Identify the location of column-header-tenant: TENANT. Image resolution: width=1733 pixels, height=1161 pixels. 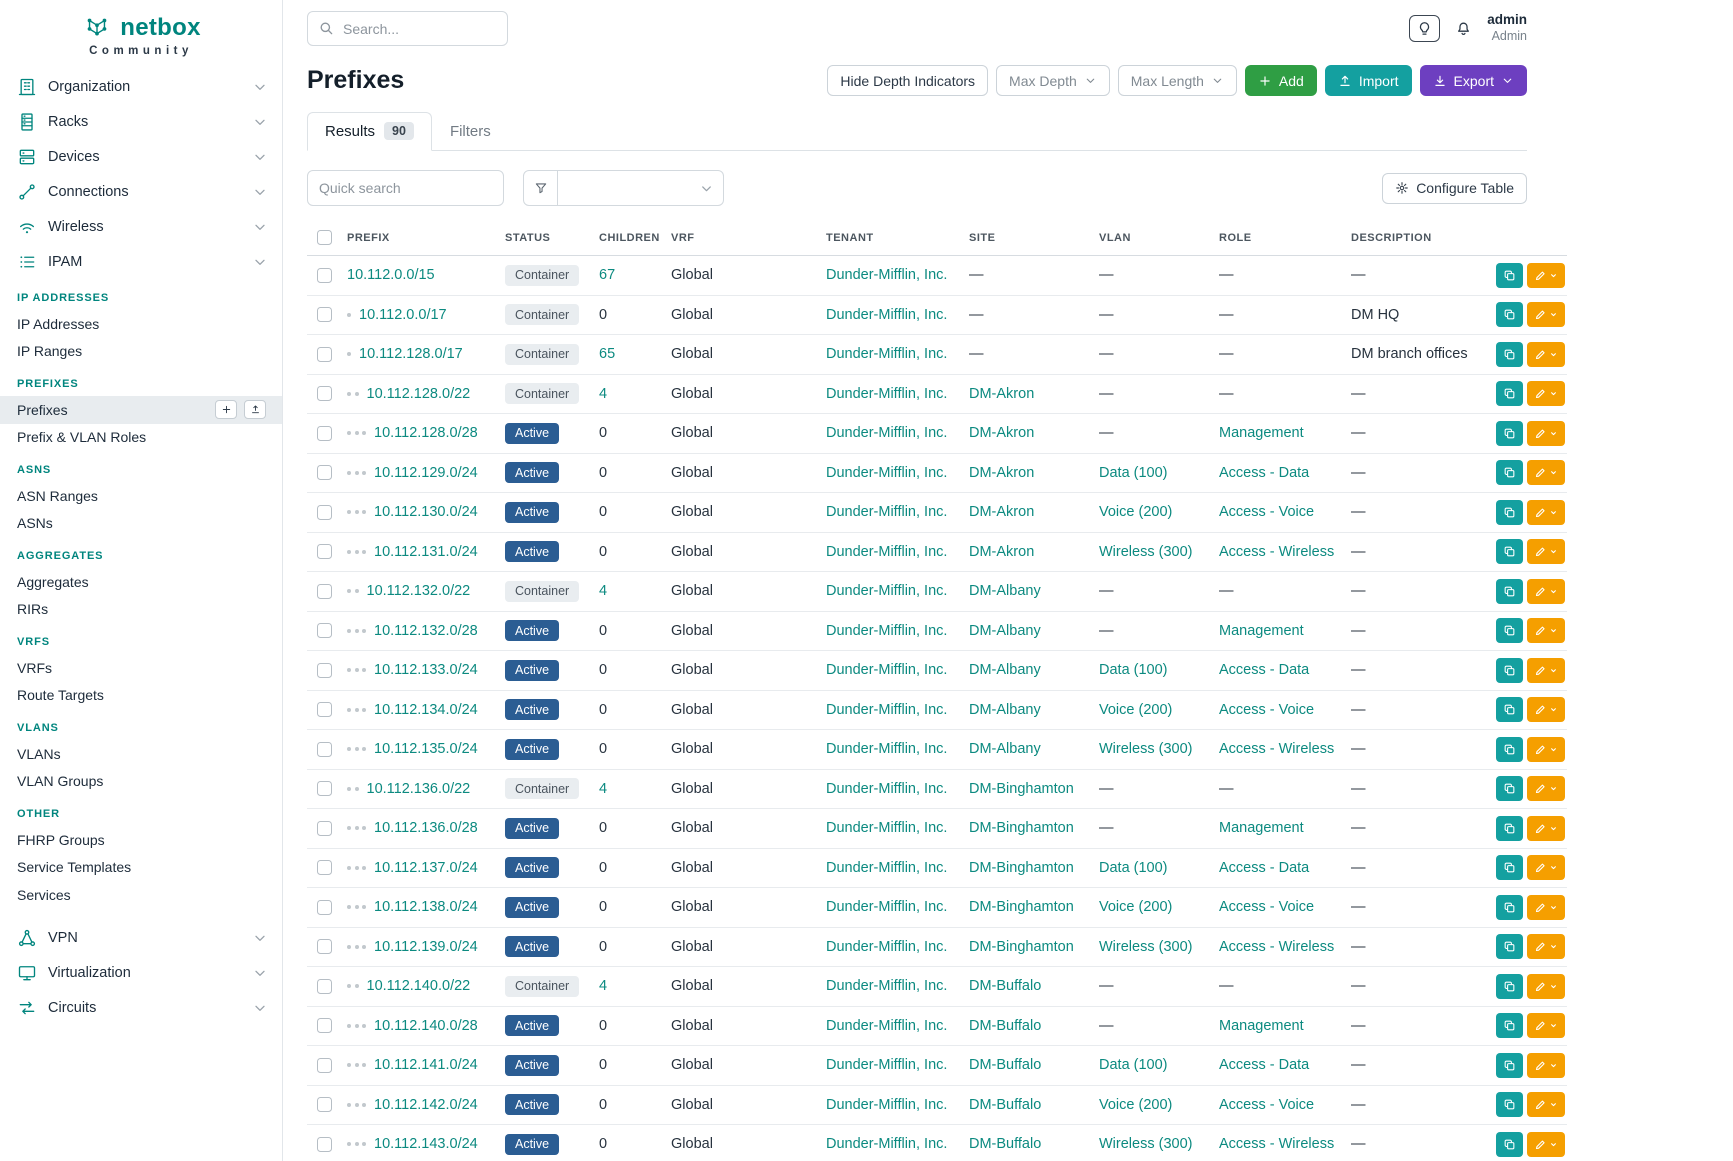
(887, 237).